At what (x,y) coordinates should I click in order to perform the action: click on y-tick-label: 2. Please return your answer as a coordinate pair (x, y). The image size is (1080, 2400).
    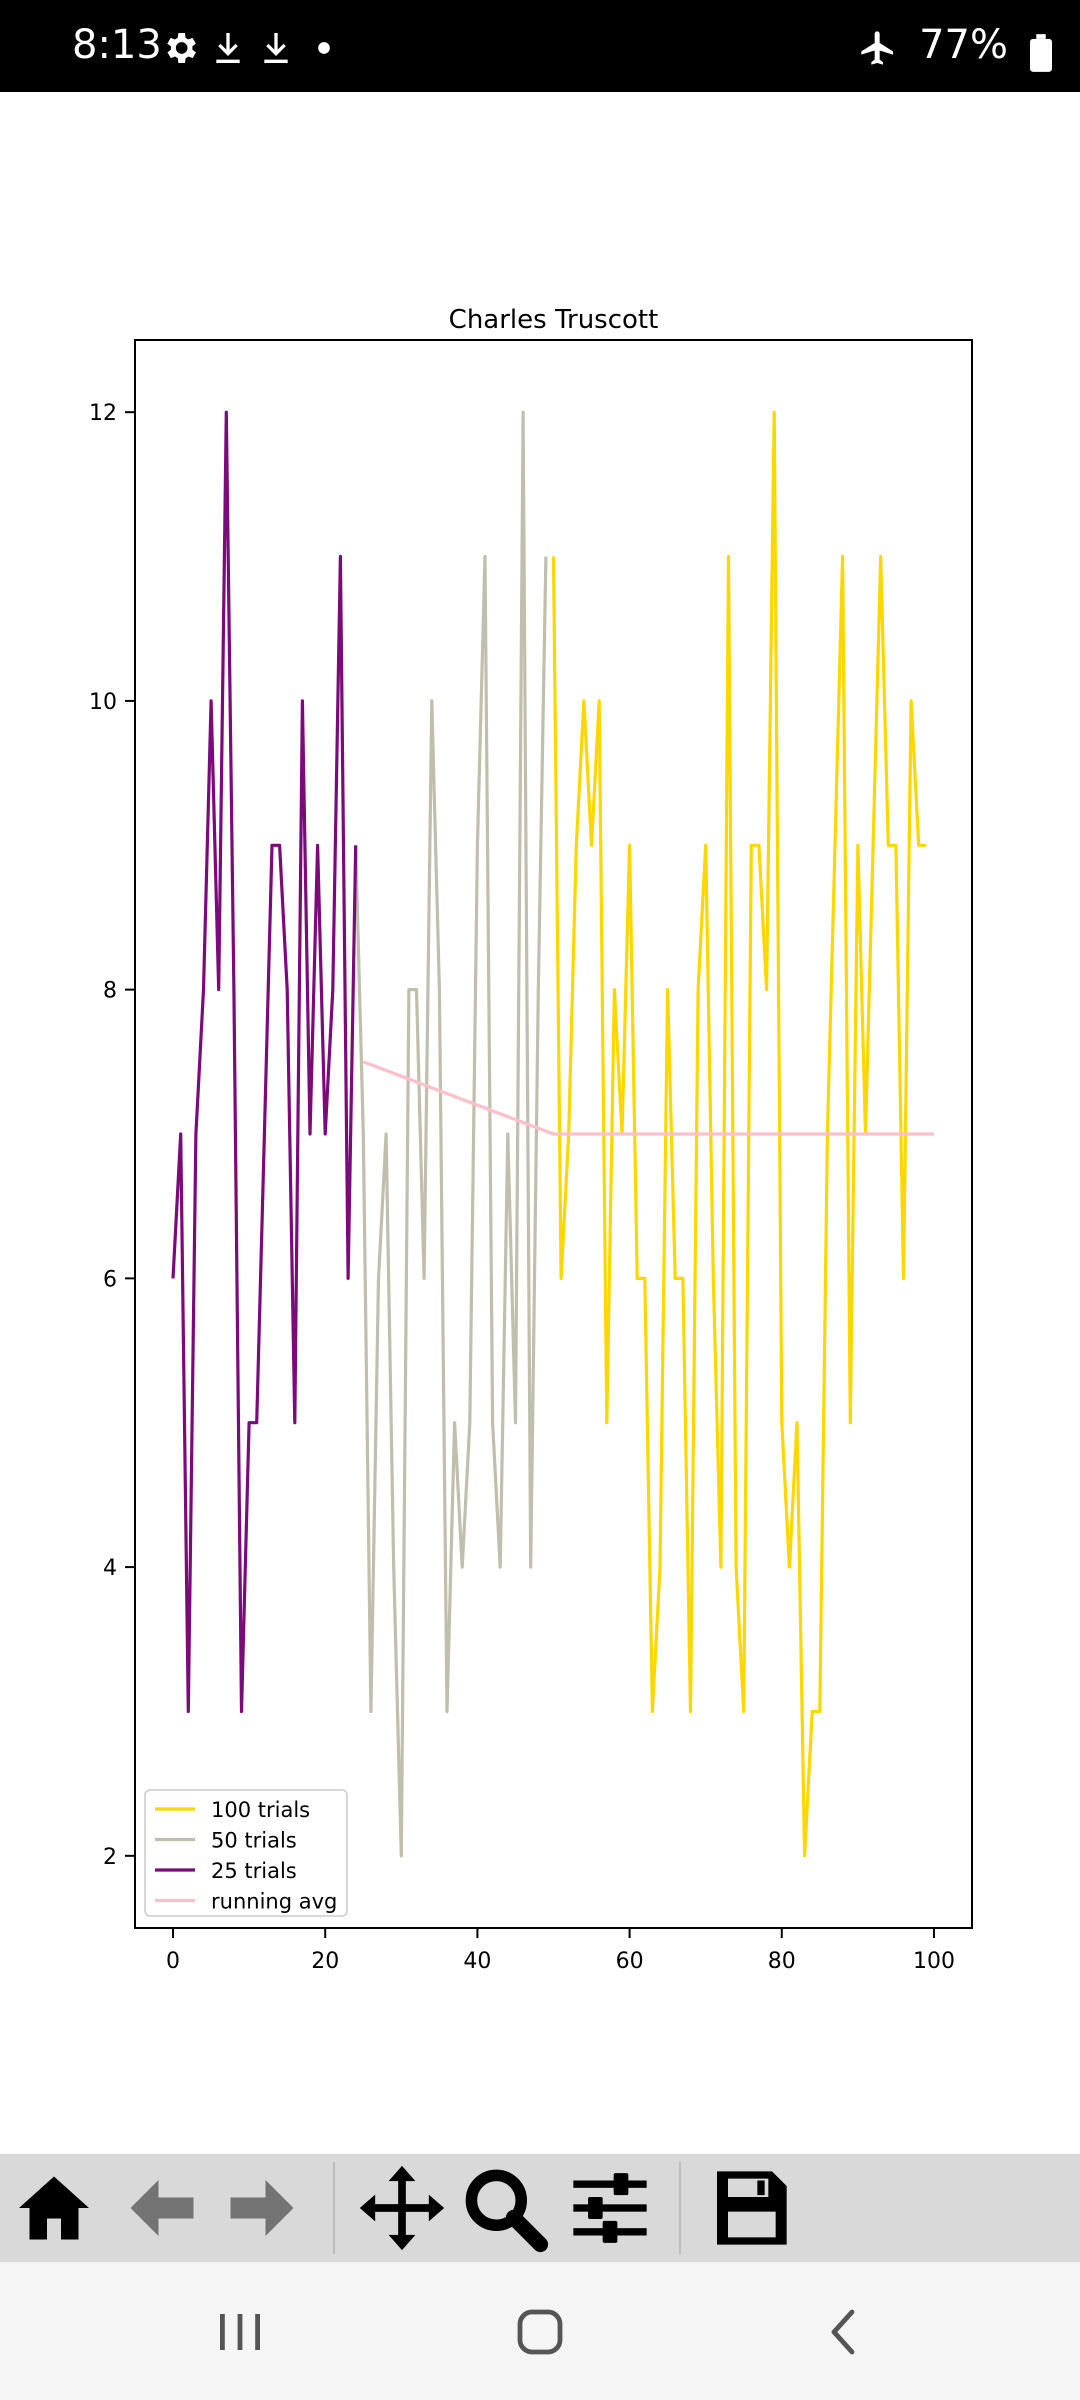
    Looking at the image, I should click on (110, 1857).